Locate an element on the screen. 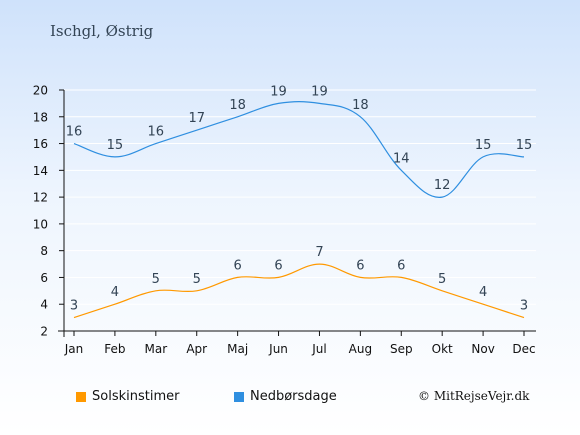 The height and width of the screenshot is (435, 580). legend-swatch-rain is located at coordinates (239, 397).